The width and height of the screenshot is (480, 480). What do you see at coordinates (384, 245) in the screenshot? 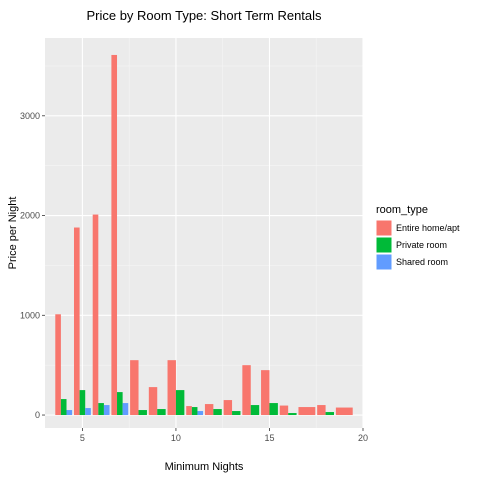
I see `legend-key-private-room` at bounding box center [384, 245].